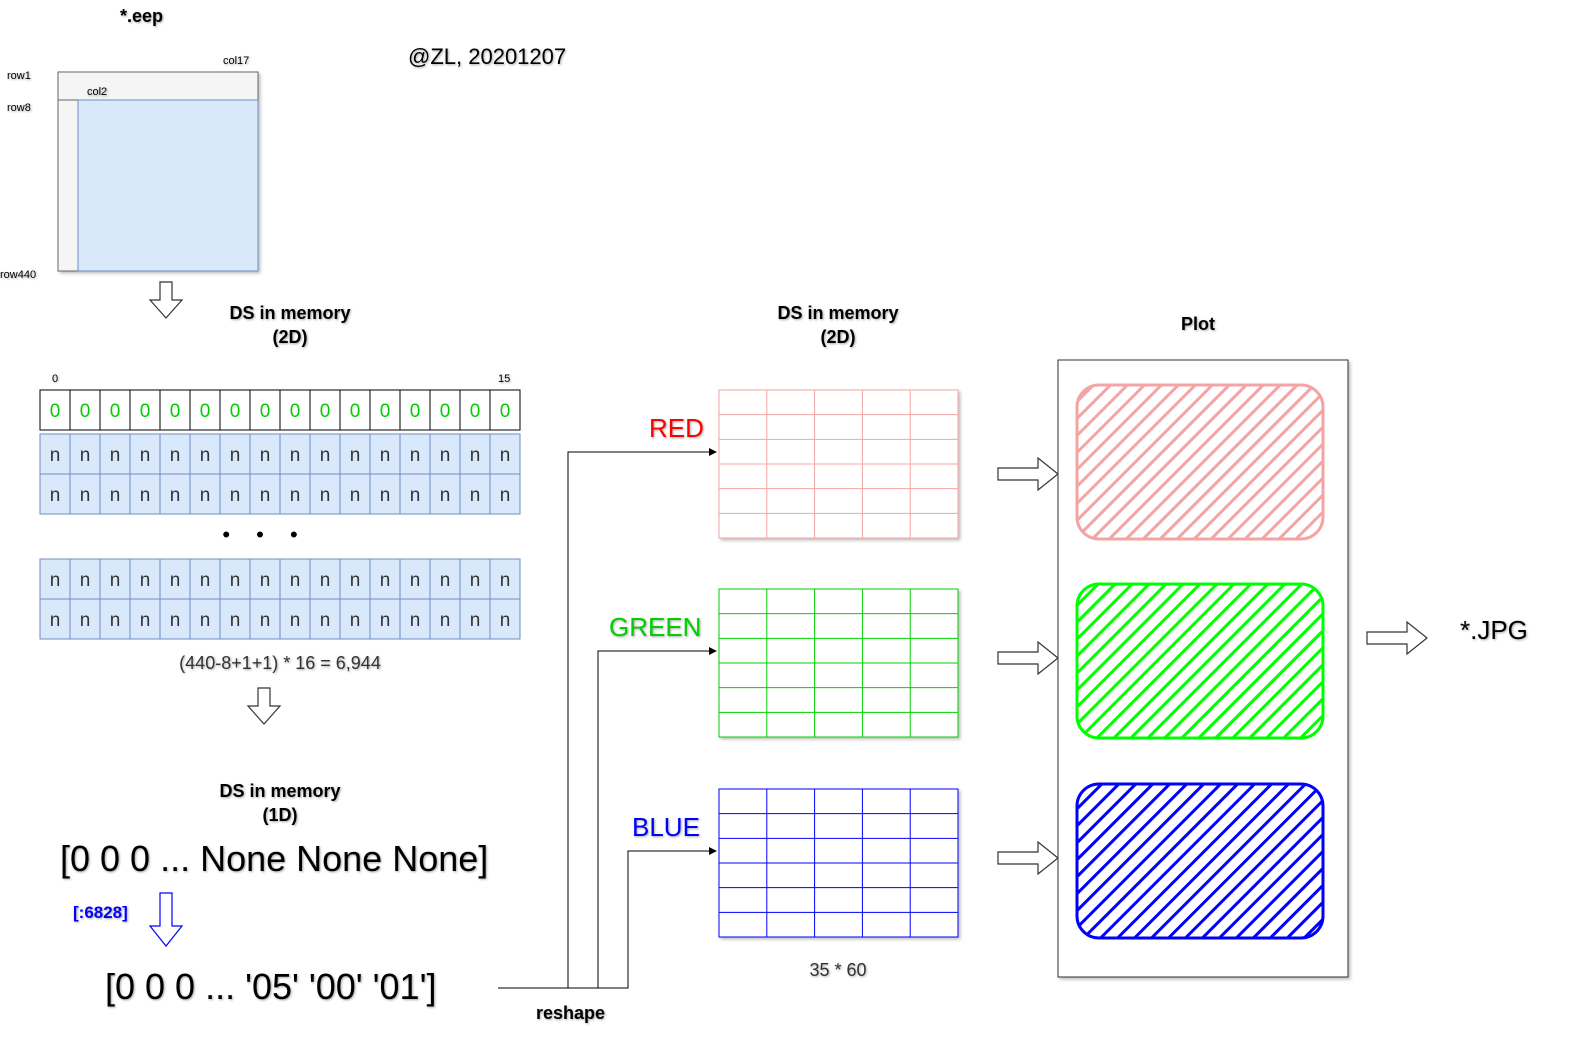 The image size is (1572, 1042). What do you see at coordinates (236, 61) in the screenshot?
I see `eep-col-last: col17` at bounding box center [236, 61].